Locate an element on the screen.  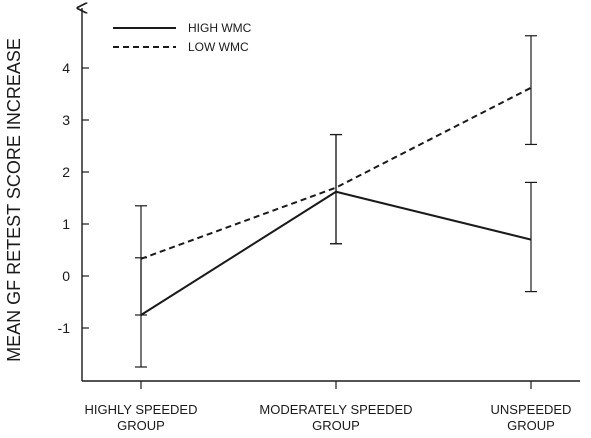
legend: HIGH WMC LOW WMC is located at coordinates (182, 37).